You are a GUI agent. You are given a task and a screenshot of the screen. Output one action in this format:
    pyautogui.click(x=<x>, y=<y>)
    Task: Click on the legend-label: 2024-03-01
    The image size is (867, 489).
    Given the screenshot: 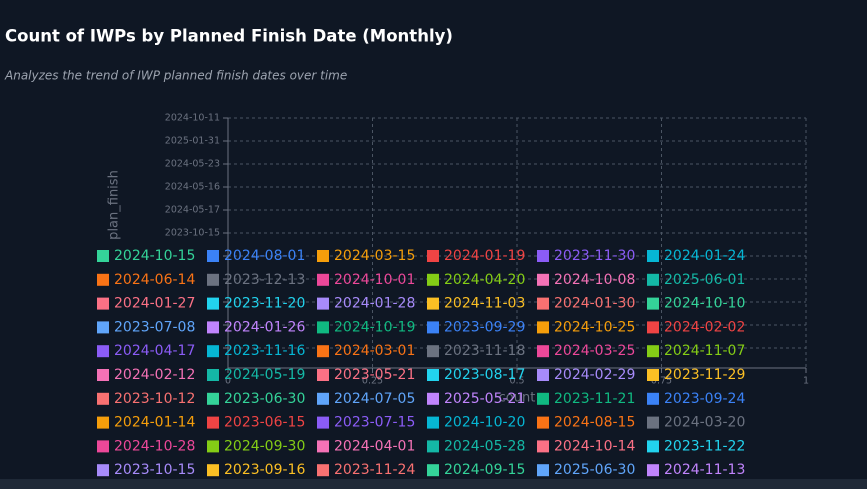 What is the action you would take?
    pyautogui.click(x=374, y=351)
    